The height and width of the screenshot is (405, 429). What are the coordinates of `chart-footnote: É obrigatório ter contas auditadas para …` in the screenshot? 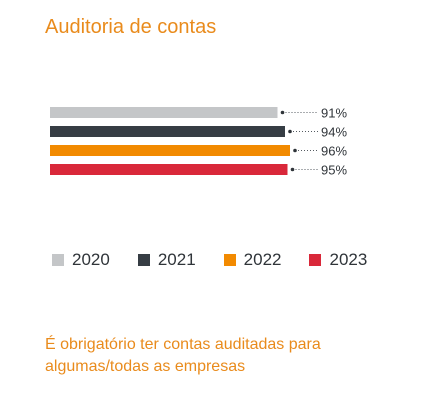 It's located at (183, 355).